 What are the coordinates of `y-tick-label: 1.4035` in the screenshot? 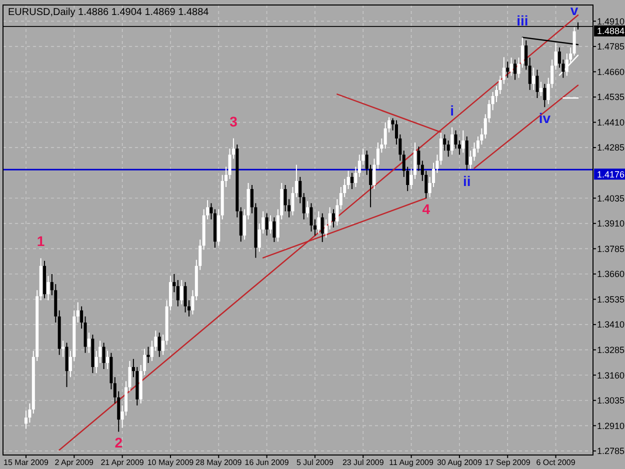 It's located at (611, 198).